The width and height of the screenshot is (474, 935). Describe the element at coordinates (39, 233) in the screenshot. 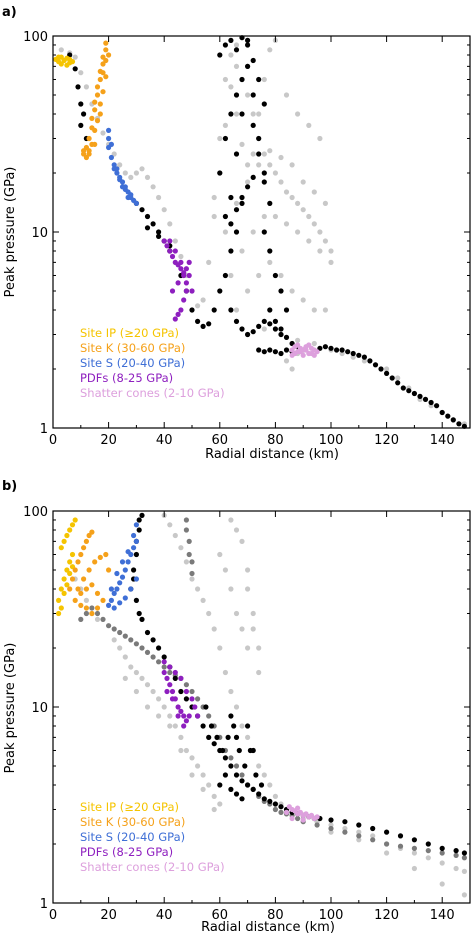

I see `y-tick-label: 10` at that location.